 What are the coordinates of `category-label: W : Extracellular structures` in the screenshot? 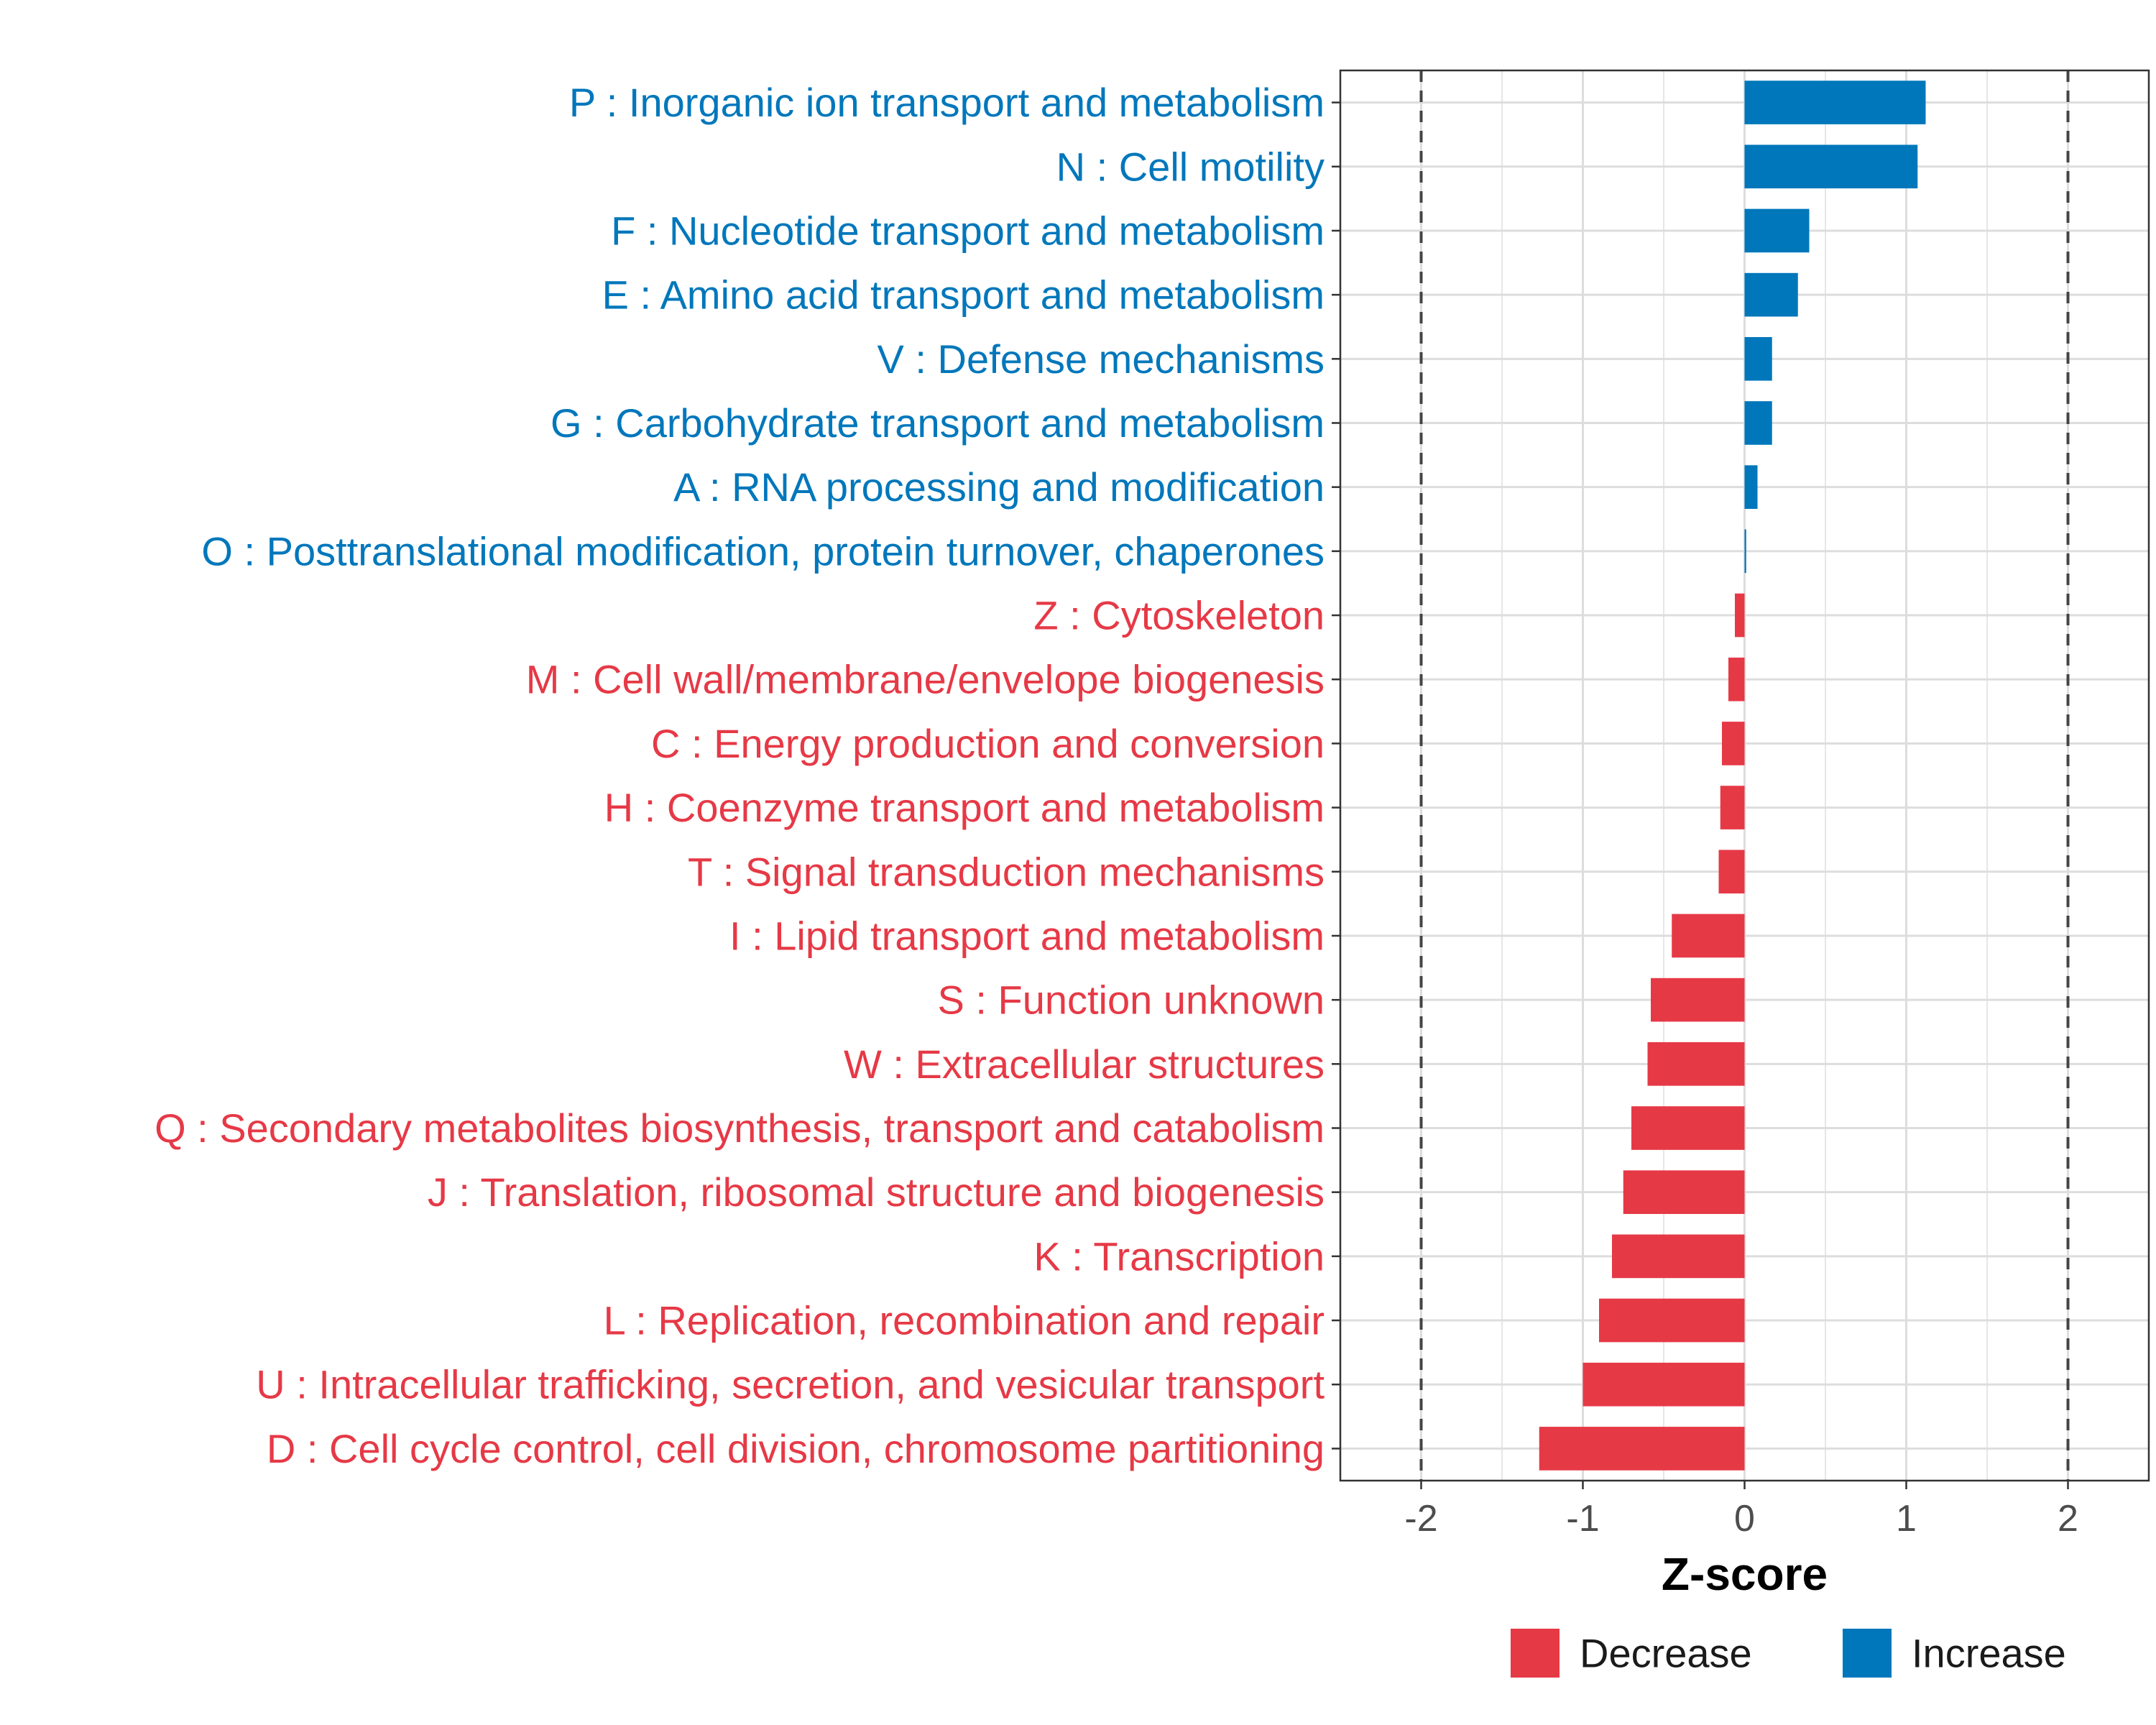 It's located at (1084, 1064).